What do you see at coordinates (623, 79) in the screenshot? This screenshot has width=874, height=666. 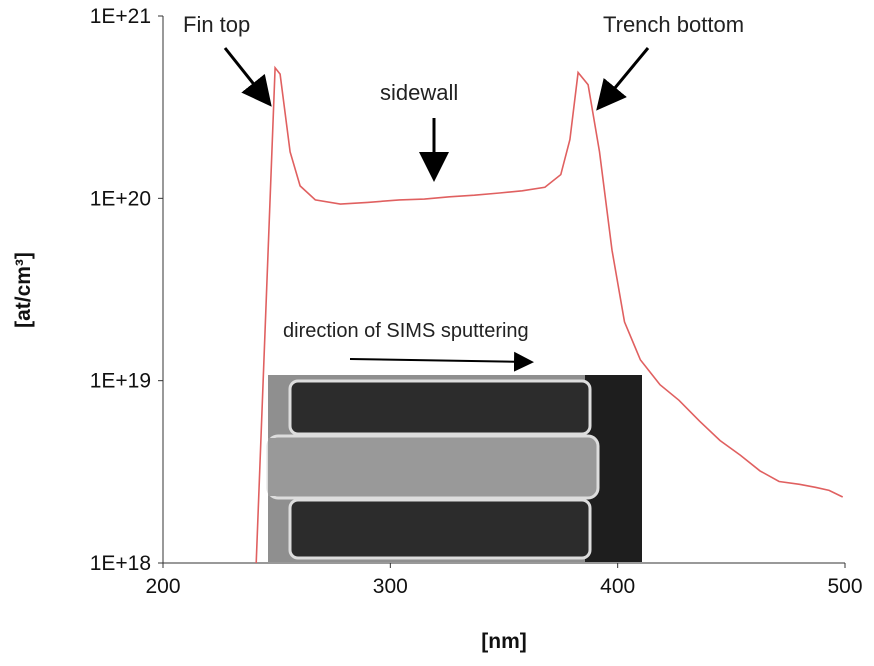 I see `trench-bottom-arrow` at bounding box center [623, 79].